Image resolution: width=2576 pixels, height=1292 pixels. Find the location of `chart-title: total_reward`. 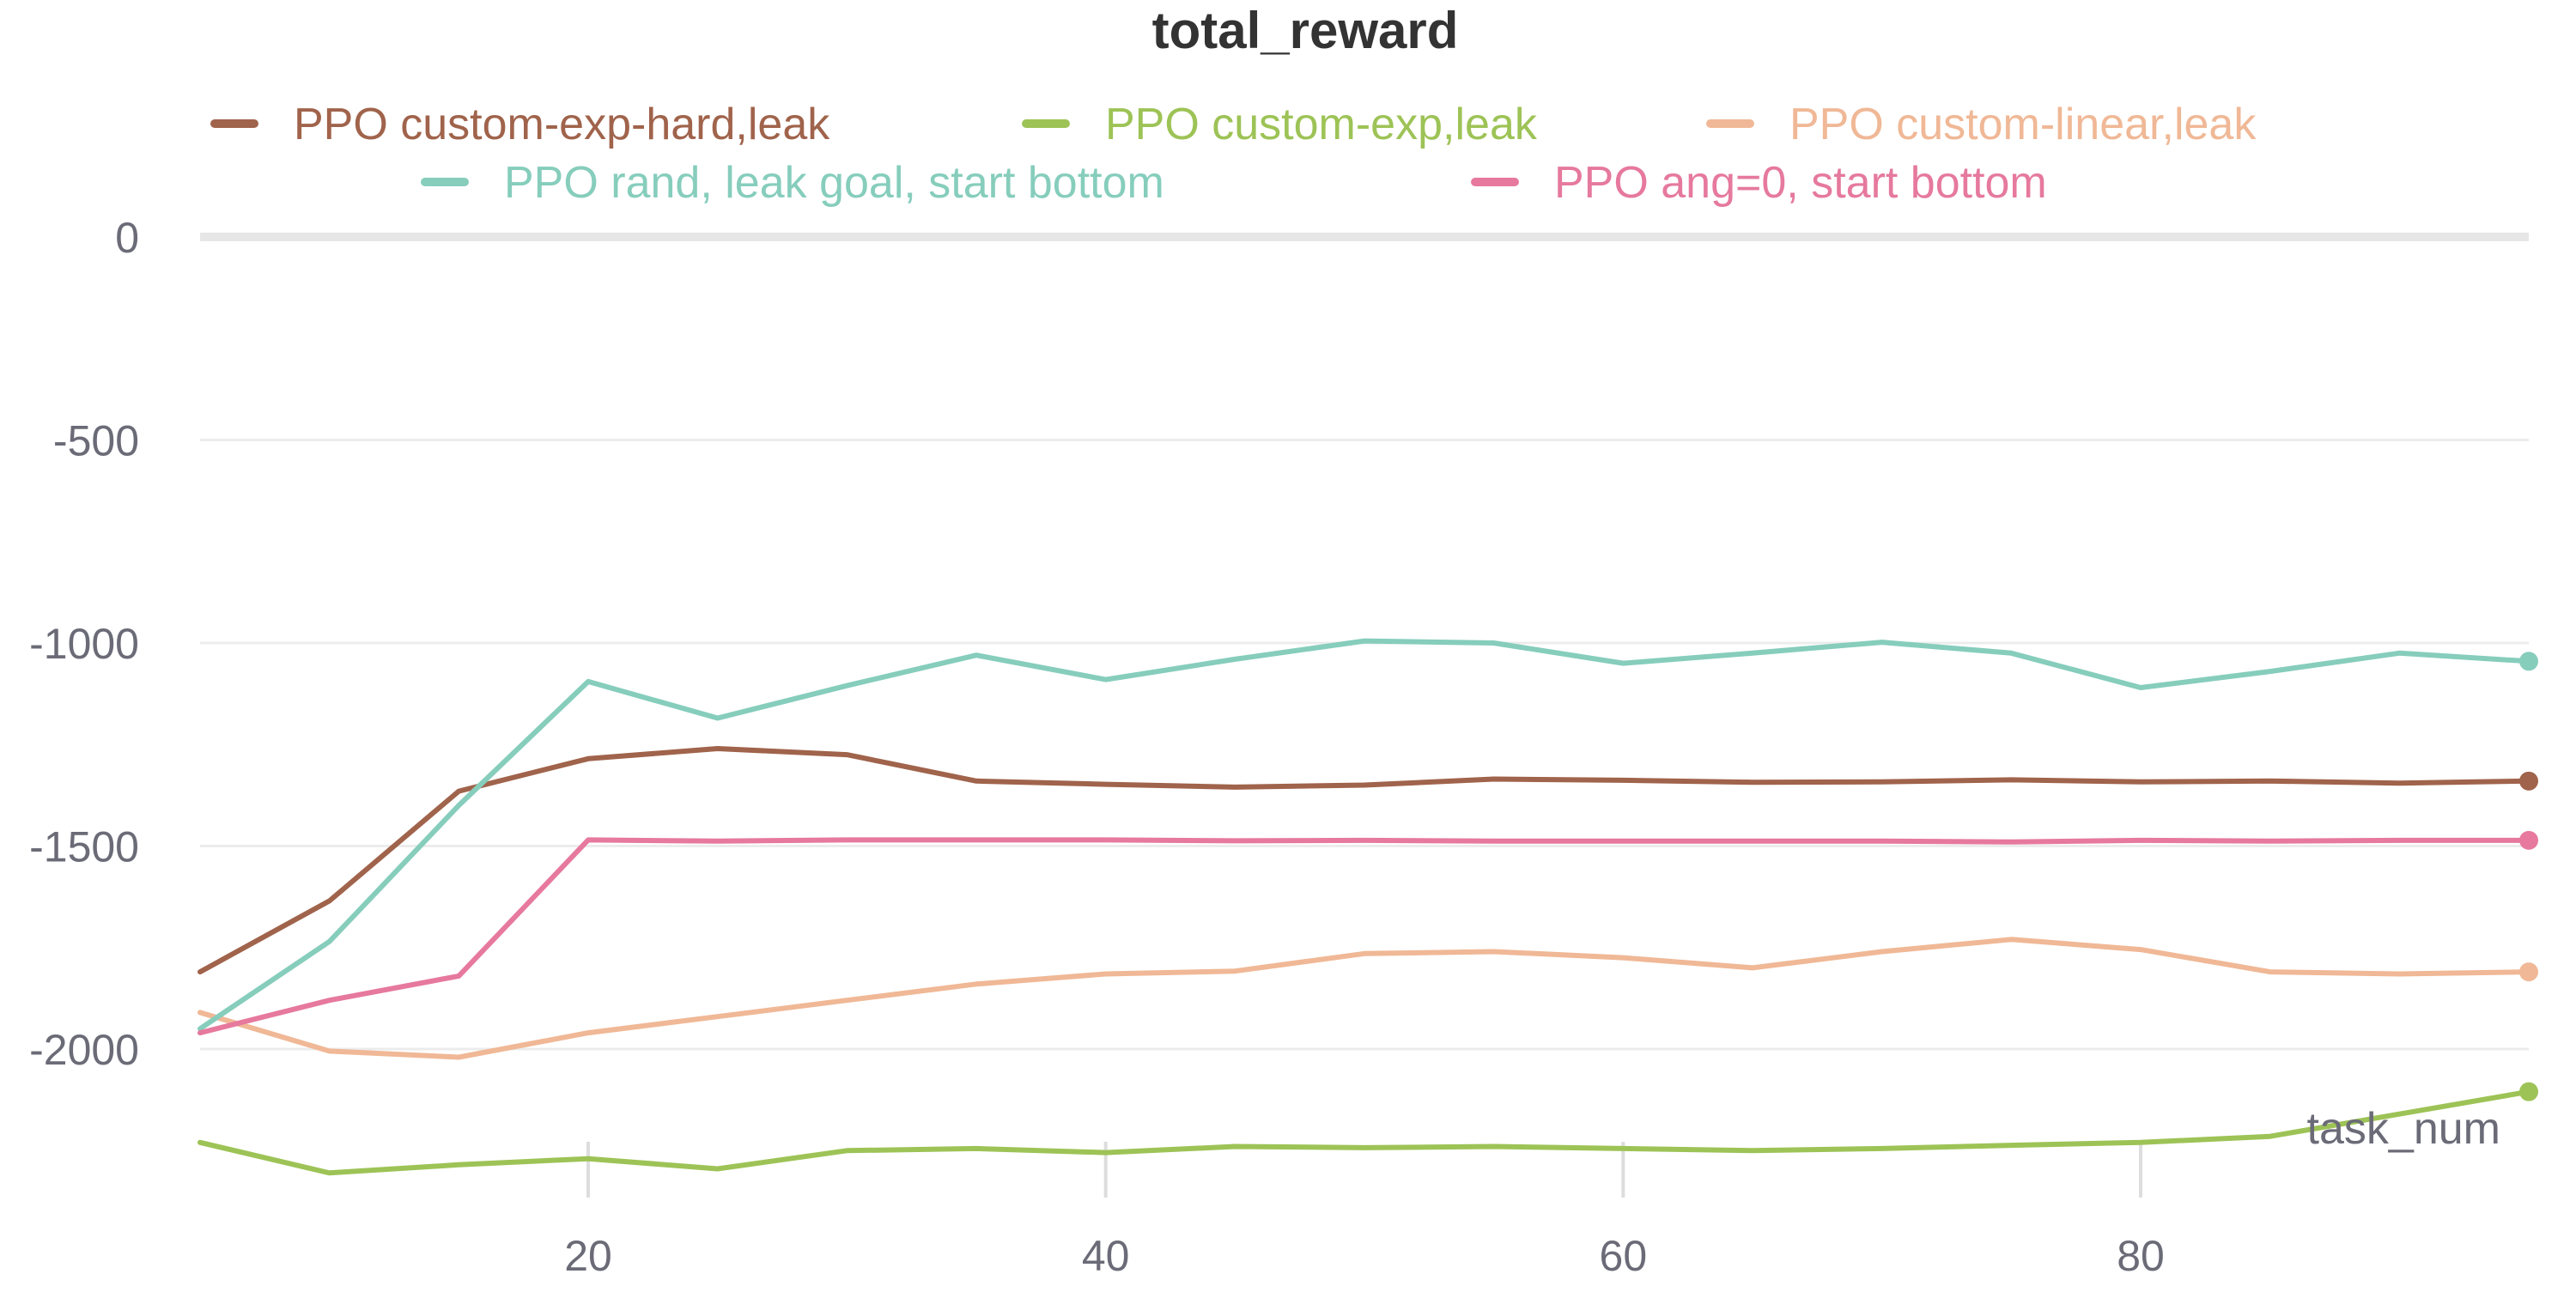

chart-title: total_reward is located at coordinates (1305, 30).